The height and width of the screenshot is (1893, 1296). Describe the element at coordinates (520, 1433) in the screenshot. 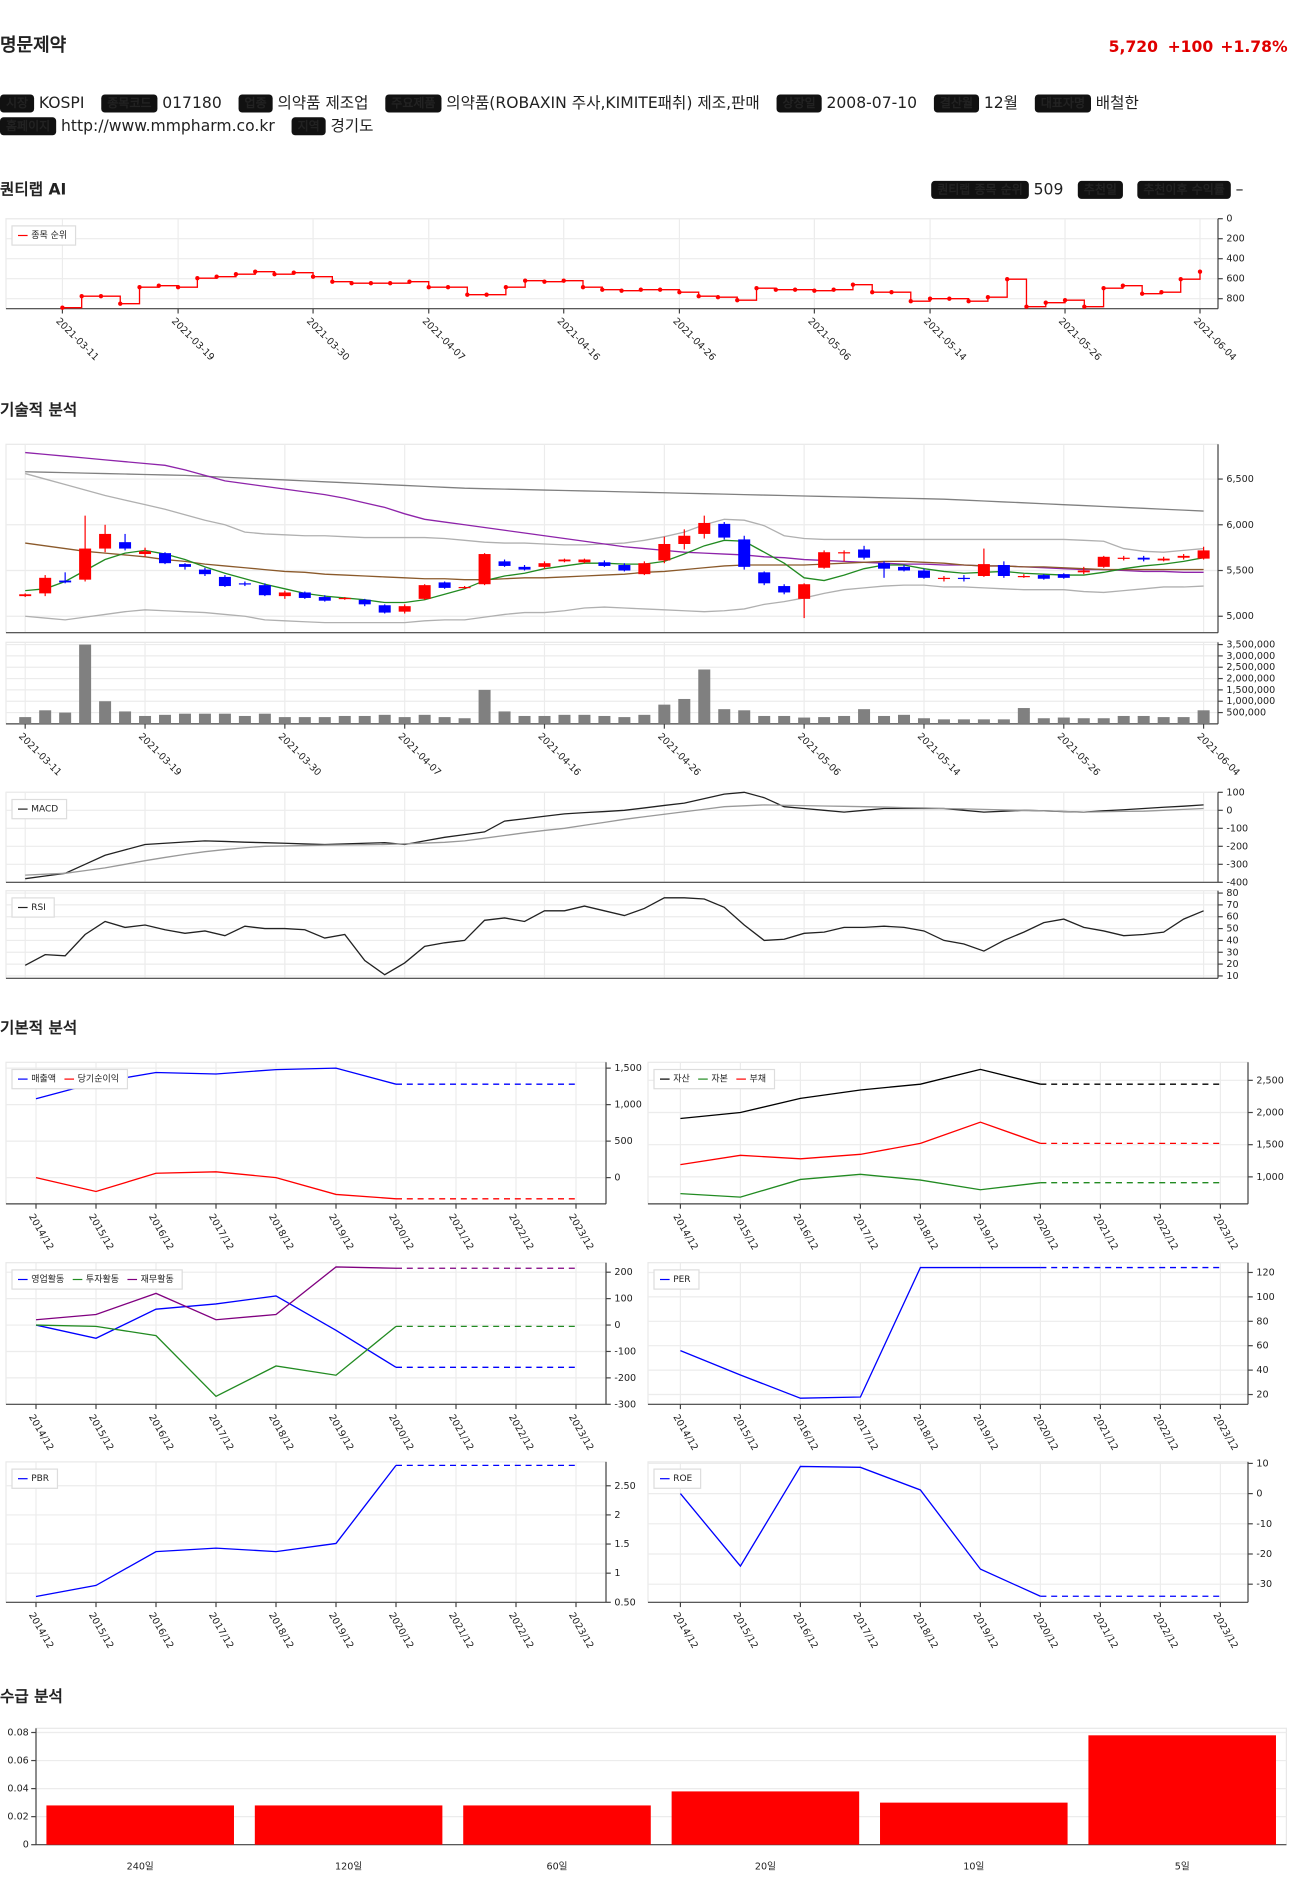

I see `x-tick-label: 2022/12` at that location.